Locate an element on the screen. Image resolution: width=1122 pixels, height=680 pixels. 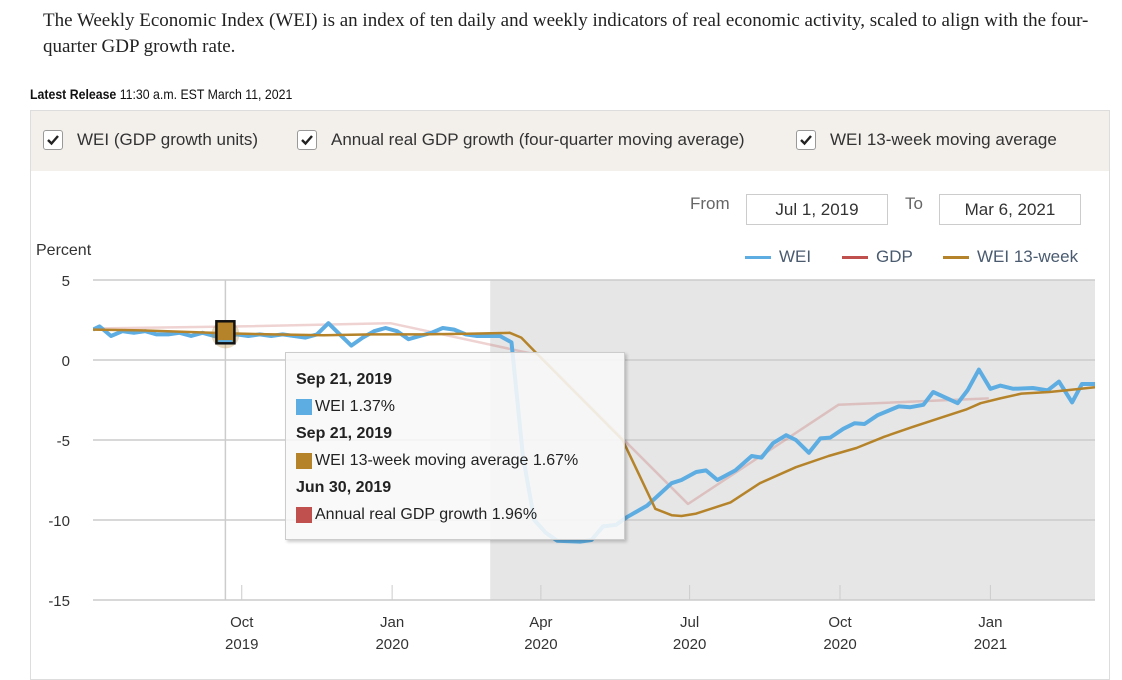
x-tick-label: Jul is located at coordinates (689, 622).